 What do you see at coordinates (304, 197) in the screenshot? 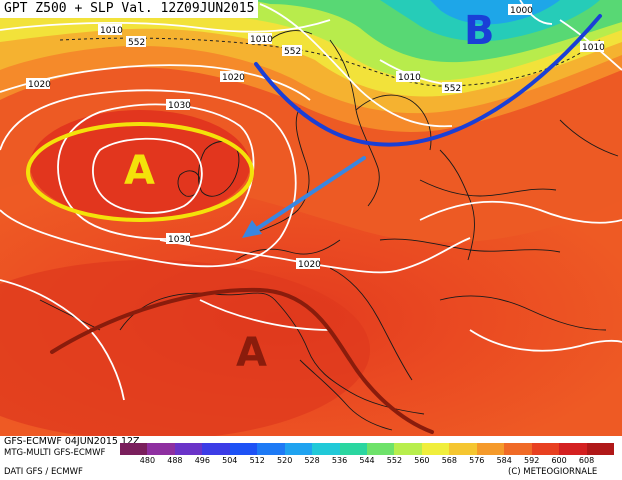
I see `flow-arrow` at bounding box center [304, 197].